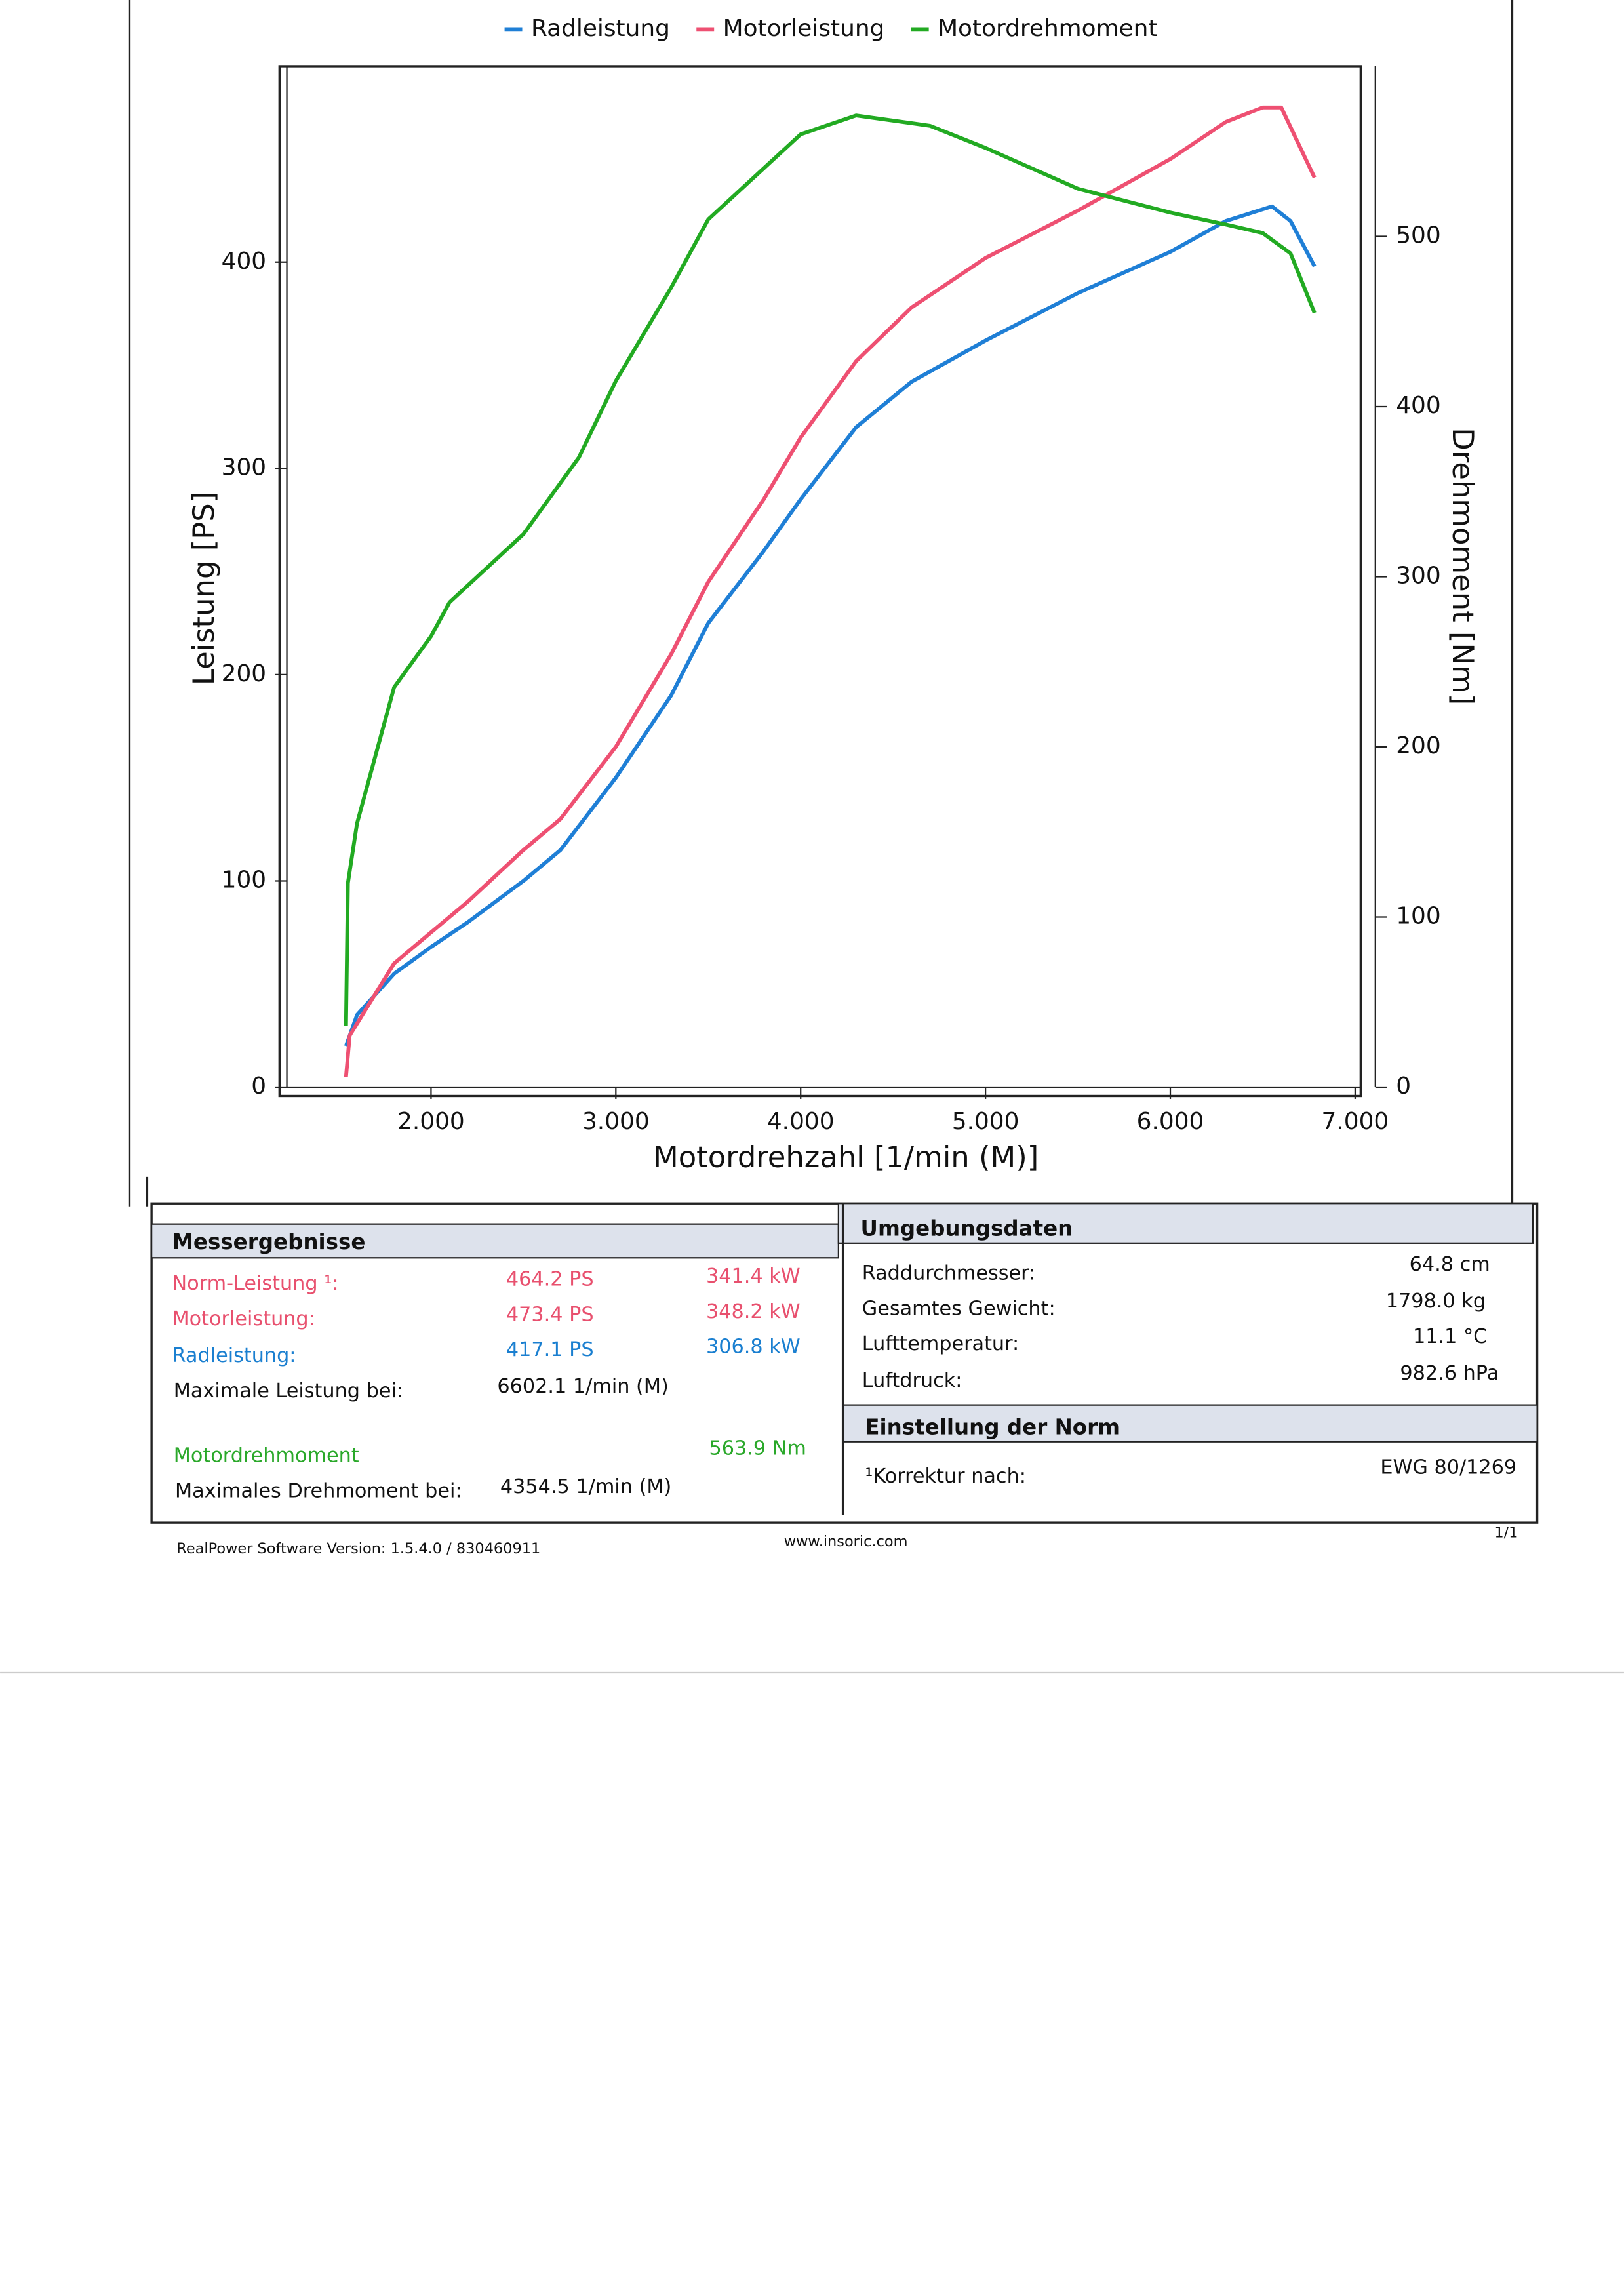  Describe the element at coordinates (256, 1283) in the screenshot. I see `row-label: Norm-Leistung ¹:` at that location.